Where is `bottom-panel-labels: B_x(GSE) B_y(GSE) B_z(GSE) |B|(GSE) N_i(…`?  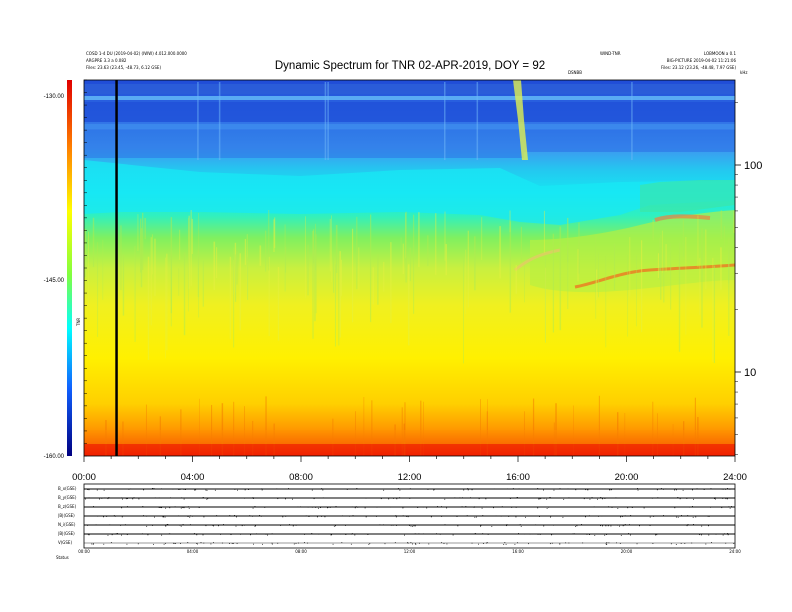
bottom-panel-labels: B_x(GSE) B_y(GSE) B_z(GSE) |B|(GSE) N_i(… is located at coordinates (67, 515).